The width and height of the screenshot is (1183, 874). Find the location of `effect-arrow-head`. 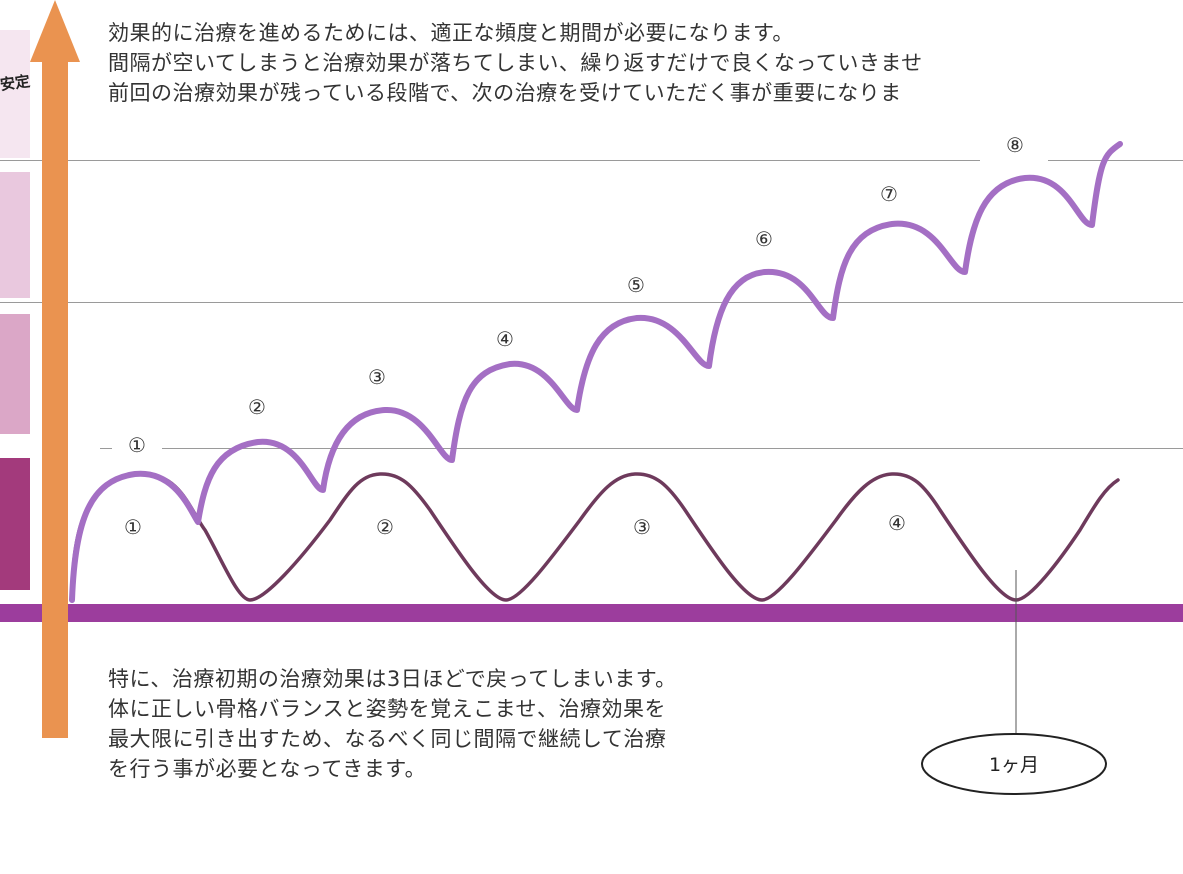

effect-arrow-head is located at coordinates (55, 31).